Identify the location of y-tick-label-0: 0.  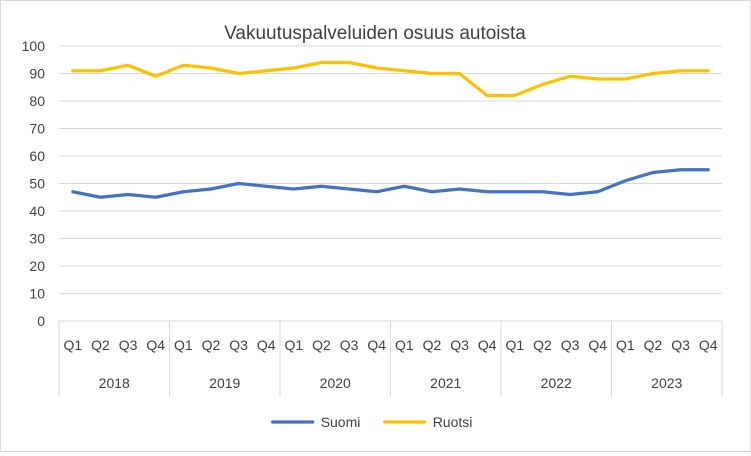
(41, 321).